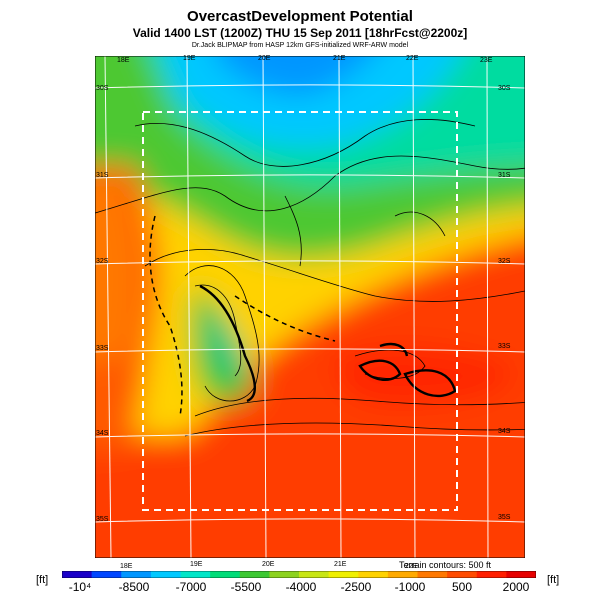 Image resolution: width=600 pixels, height=600 pixels. Describe the element at coordinates (486, 60) in the screenshot. I see `lon-label-top: 23E` at that location.